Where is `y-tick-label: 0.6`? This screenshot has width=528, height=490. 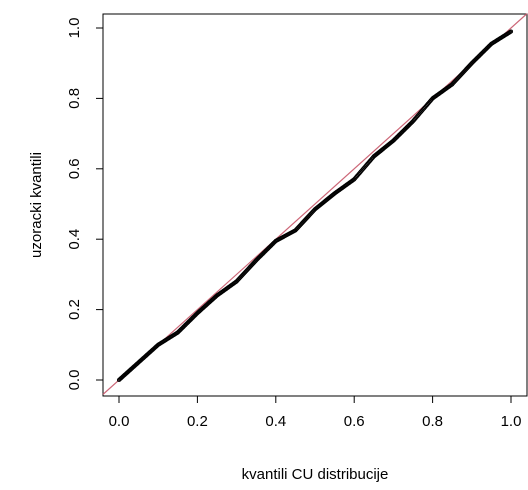
y-tick-label: 0.6 is located at coordinates (74, 168).